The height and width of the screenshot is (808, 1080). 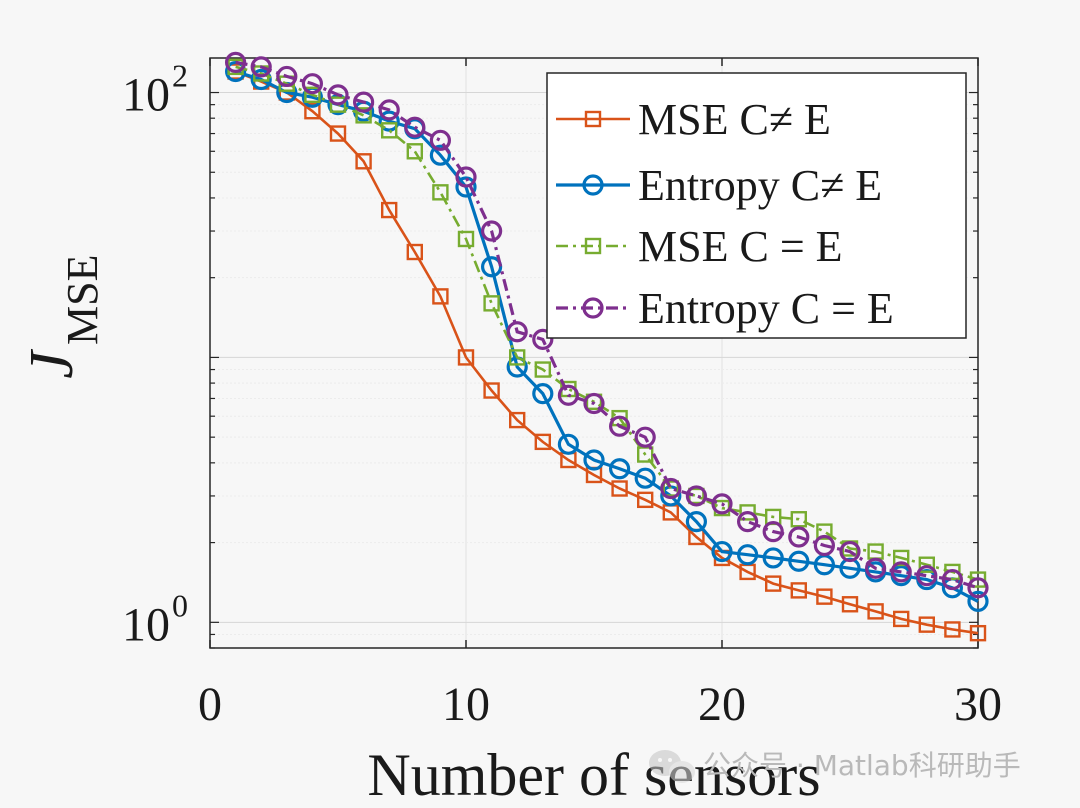 I want to click on legend-label: Entropy C = E, so click(x=766, y=308).